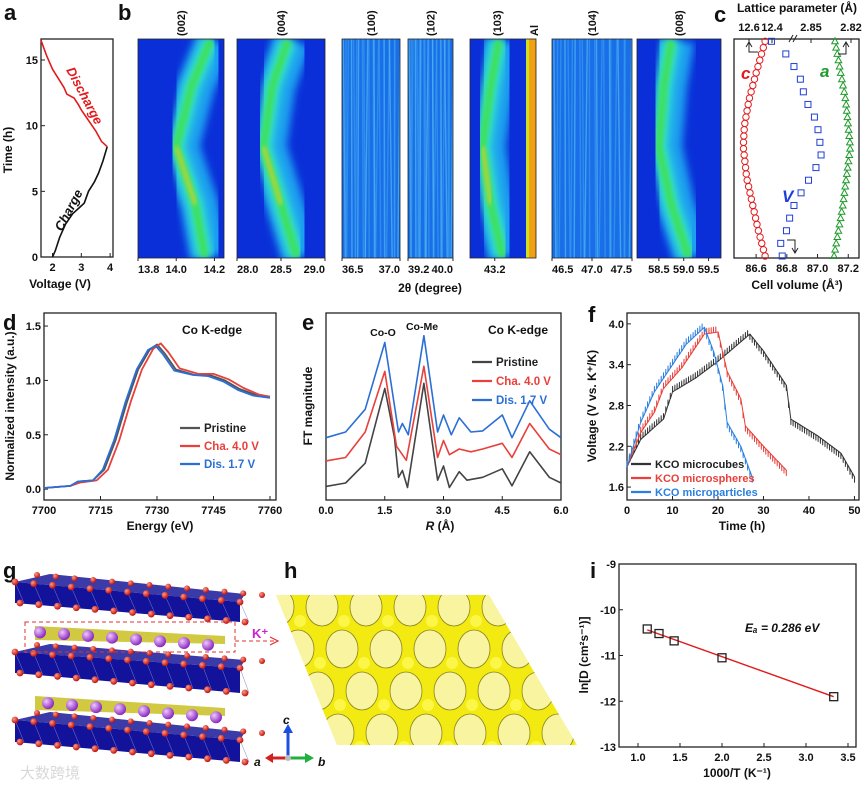 This screenshot has height=785, width=866. Describe the element at coordinates (446, 525) in the screenshot. I see `e-xlabel-unit: (Å)` at that location.